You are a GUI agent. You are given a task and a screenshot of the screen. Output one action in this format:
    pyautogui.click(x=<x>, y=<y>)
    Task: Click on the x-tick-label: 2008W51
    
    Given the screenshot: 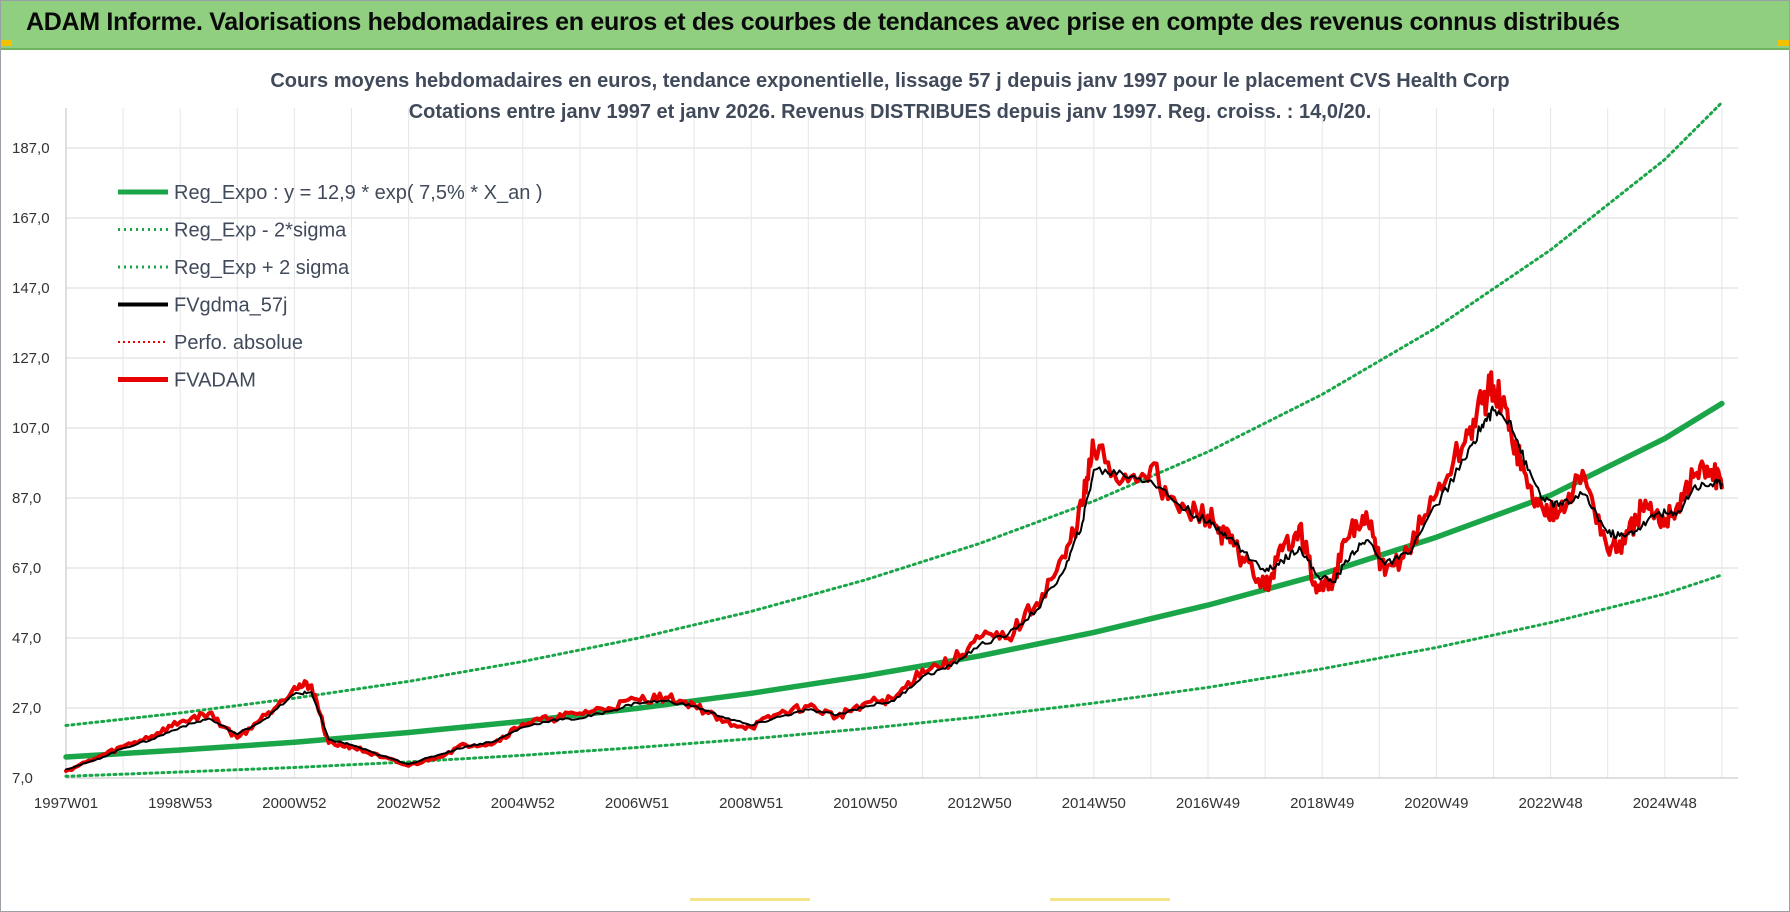 What is the action you would take?
    pyautogui.click(x=751, y=803)
    